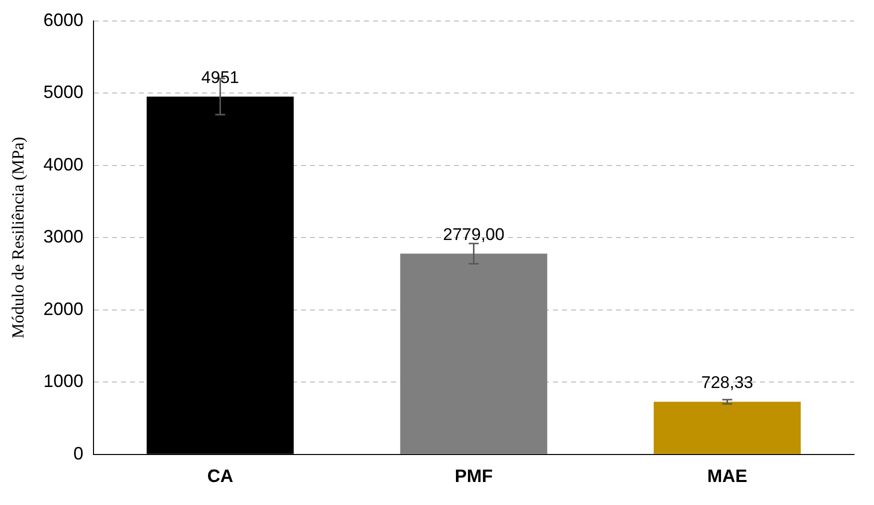  Describe the element at coordinates (18, 237) in the screenshot. I see `y-axis-title: Módulo de Resiliência (MPa)` at that location.